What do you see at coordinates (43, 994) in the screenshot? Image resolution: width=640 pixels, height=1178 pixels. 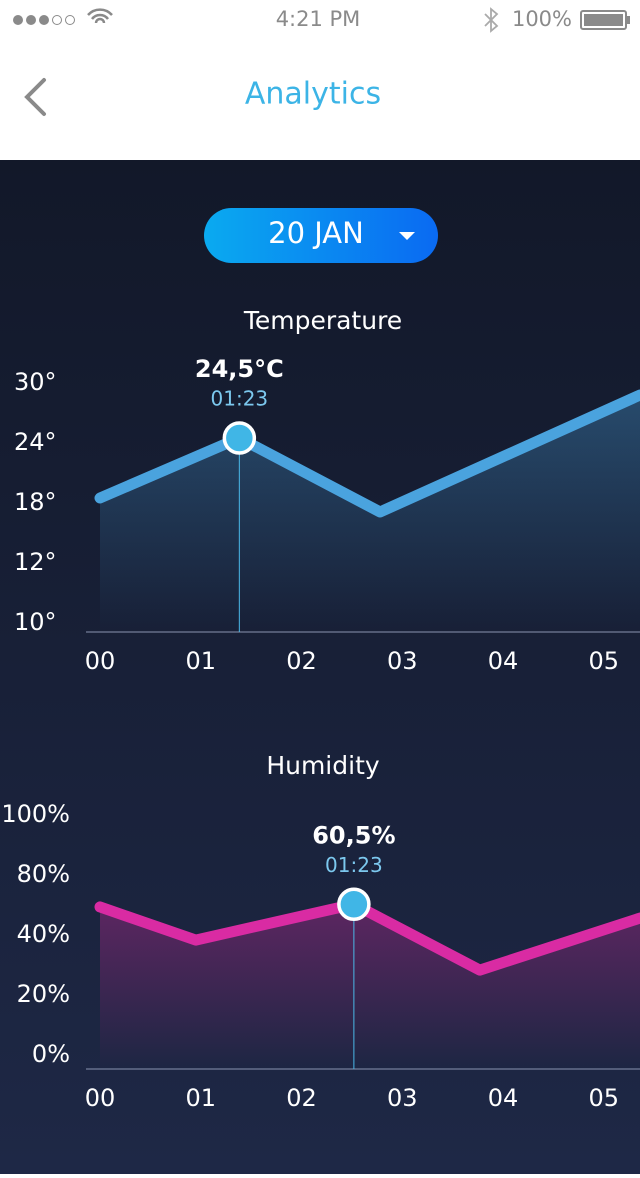 I see `y-tick-label: 20%` at bounding box center [43, 994].